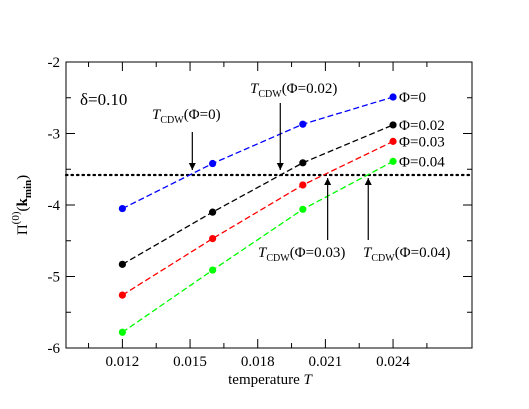  I want to click on annotation-label: TCDW(Φ=0), so click(186, 116).